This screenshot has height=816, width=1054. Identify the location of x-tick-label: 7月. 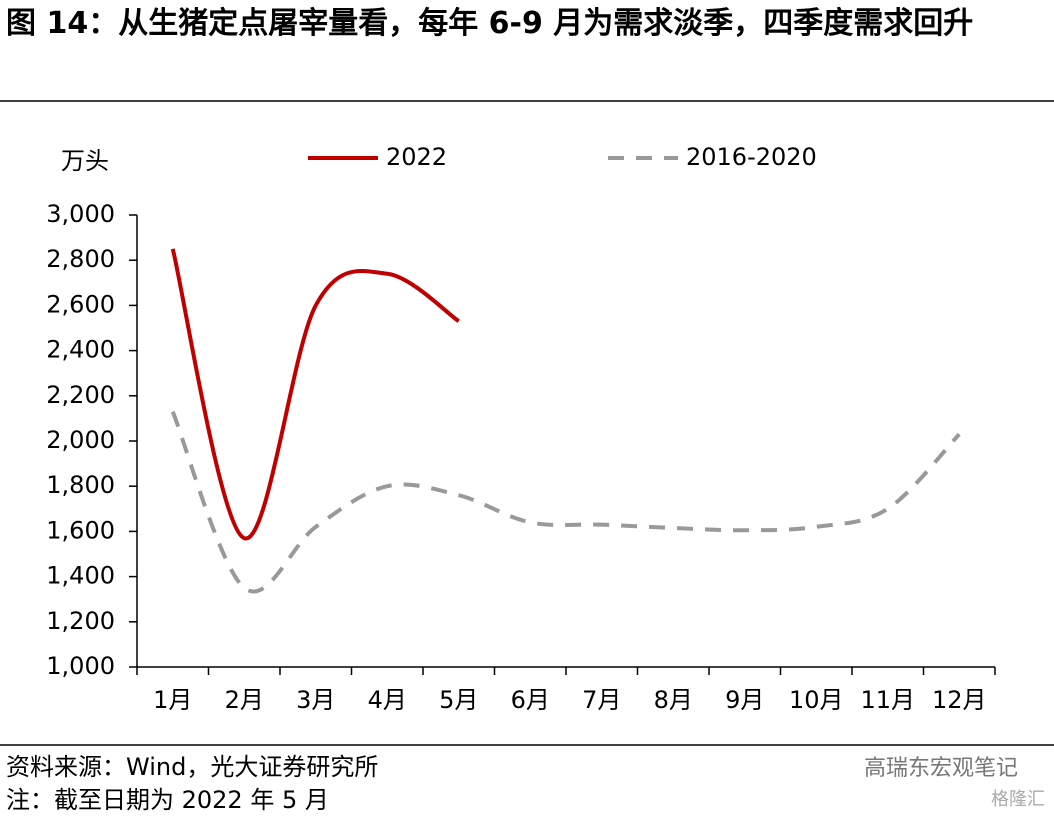
(601, 700).